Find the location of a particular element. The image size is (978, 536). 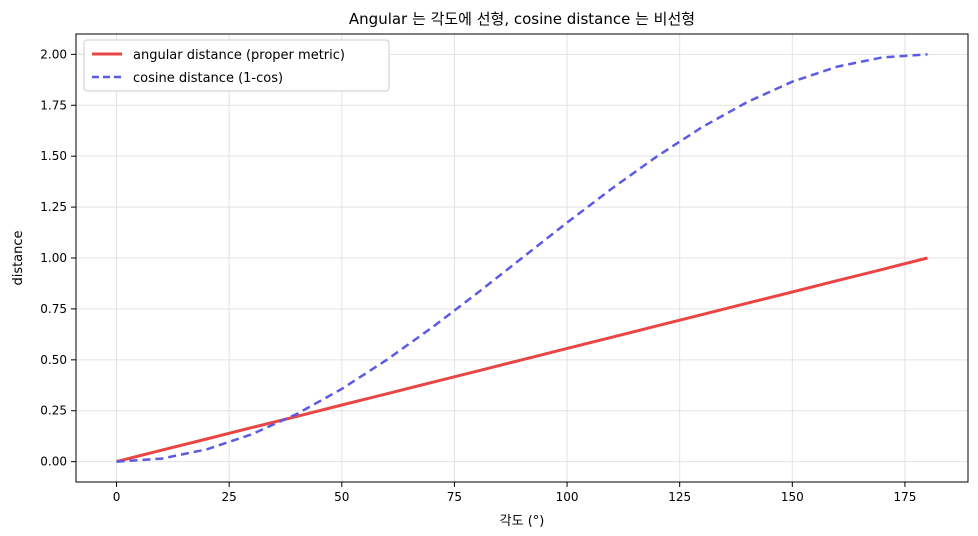

x-tick-label: 175 is located at coordinates (904, 497).